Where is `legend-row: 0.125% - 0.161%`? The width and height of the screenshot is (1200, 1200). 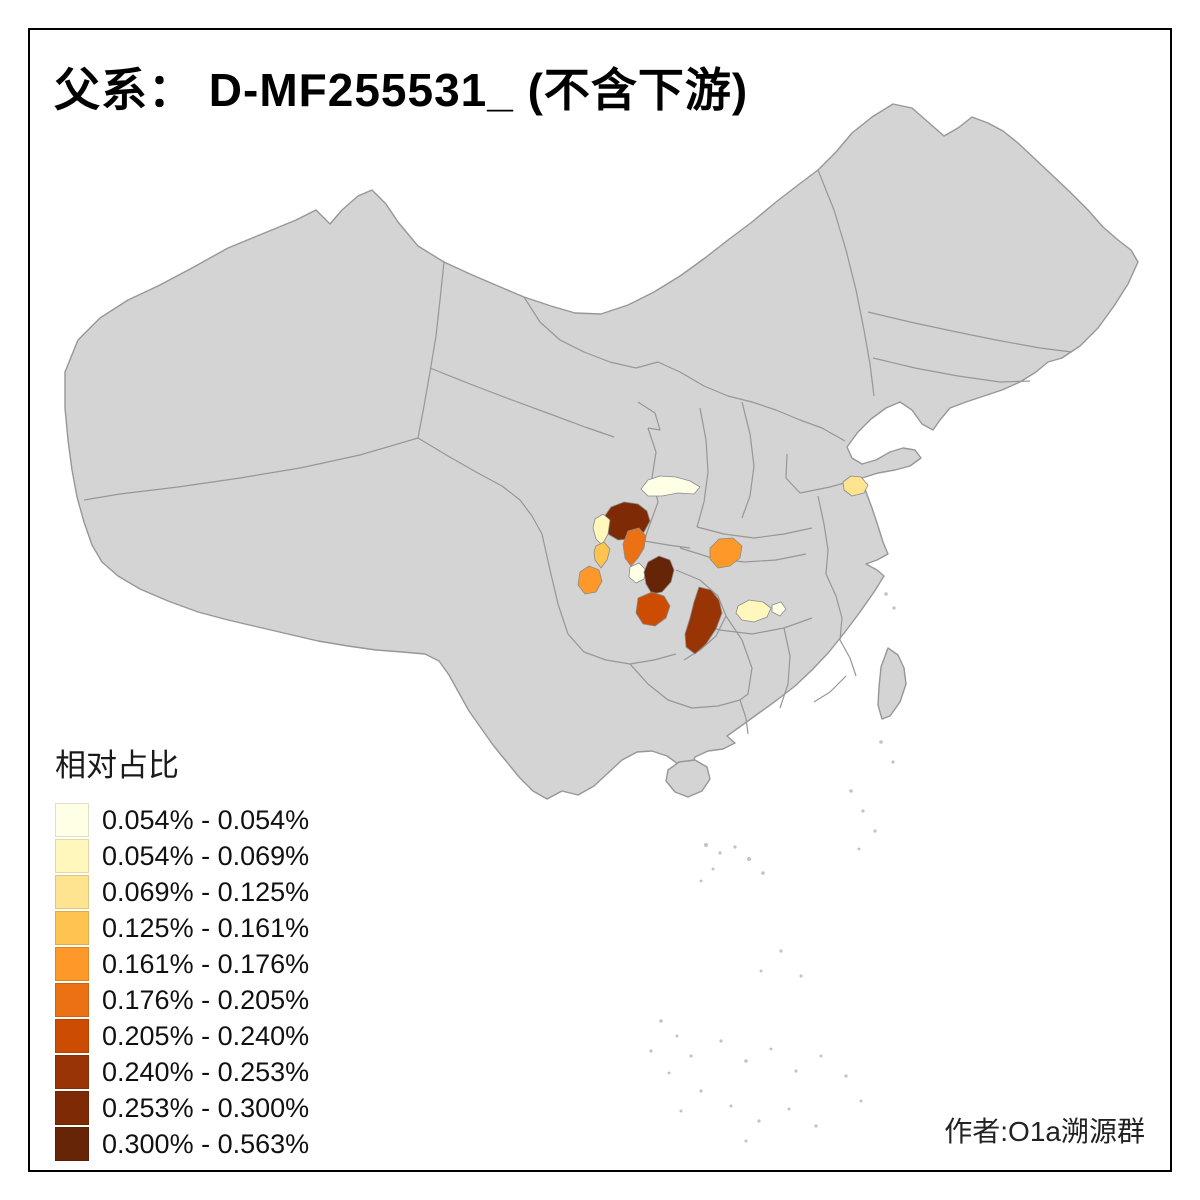 legend-row: 0.125% - 0.161% is located at coordinates (182, 928).